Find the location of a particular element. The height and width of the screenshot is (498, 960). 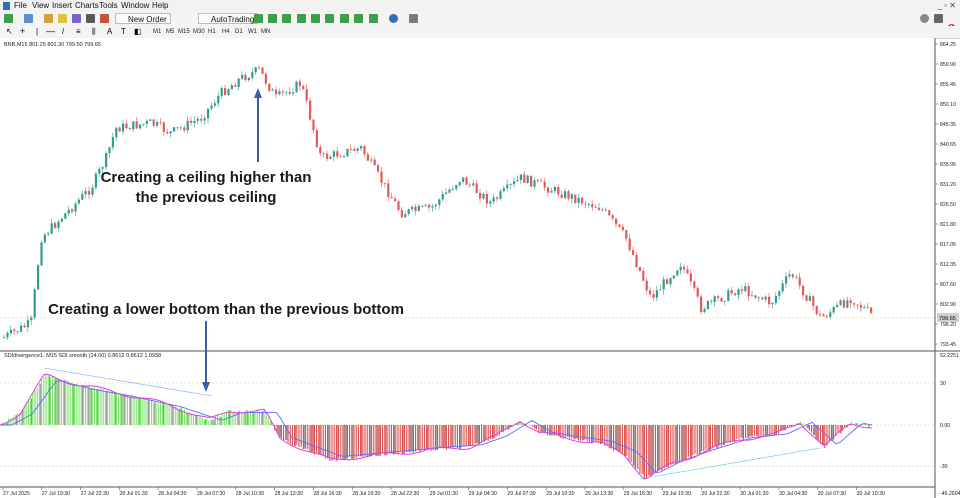

vertical-line-icon: | is located at coordinates (37, 31).